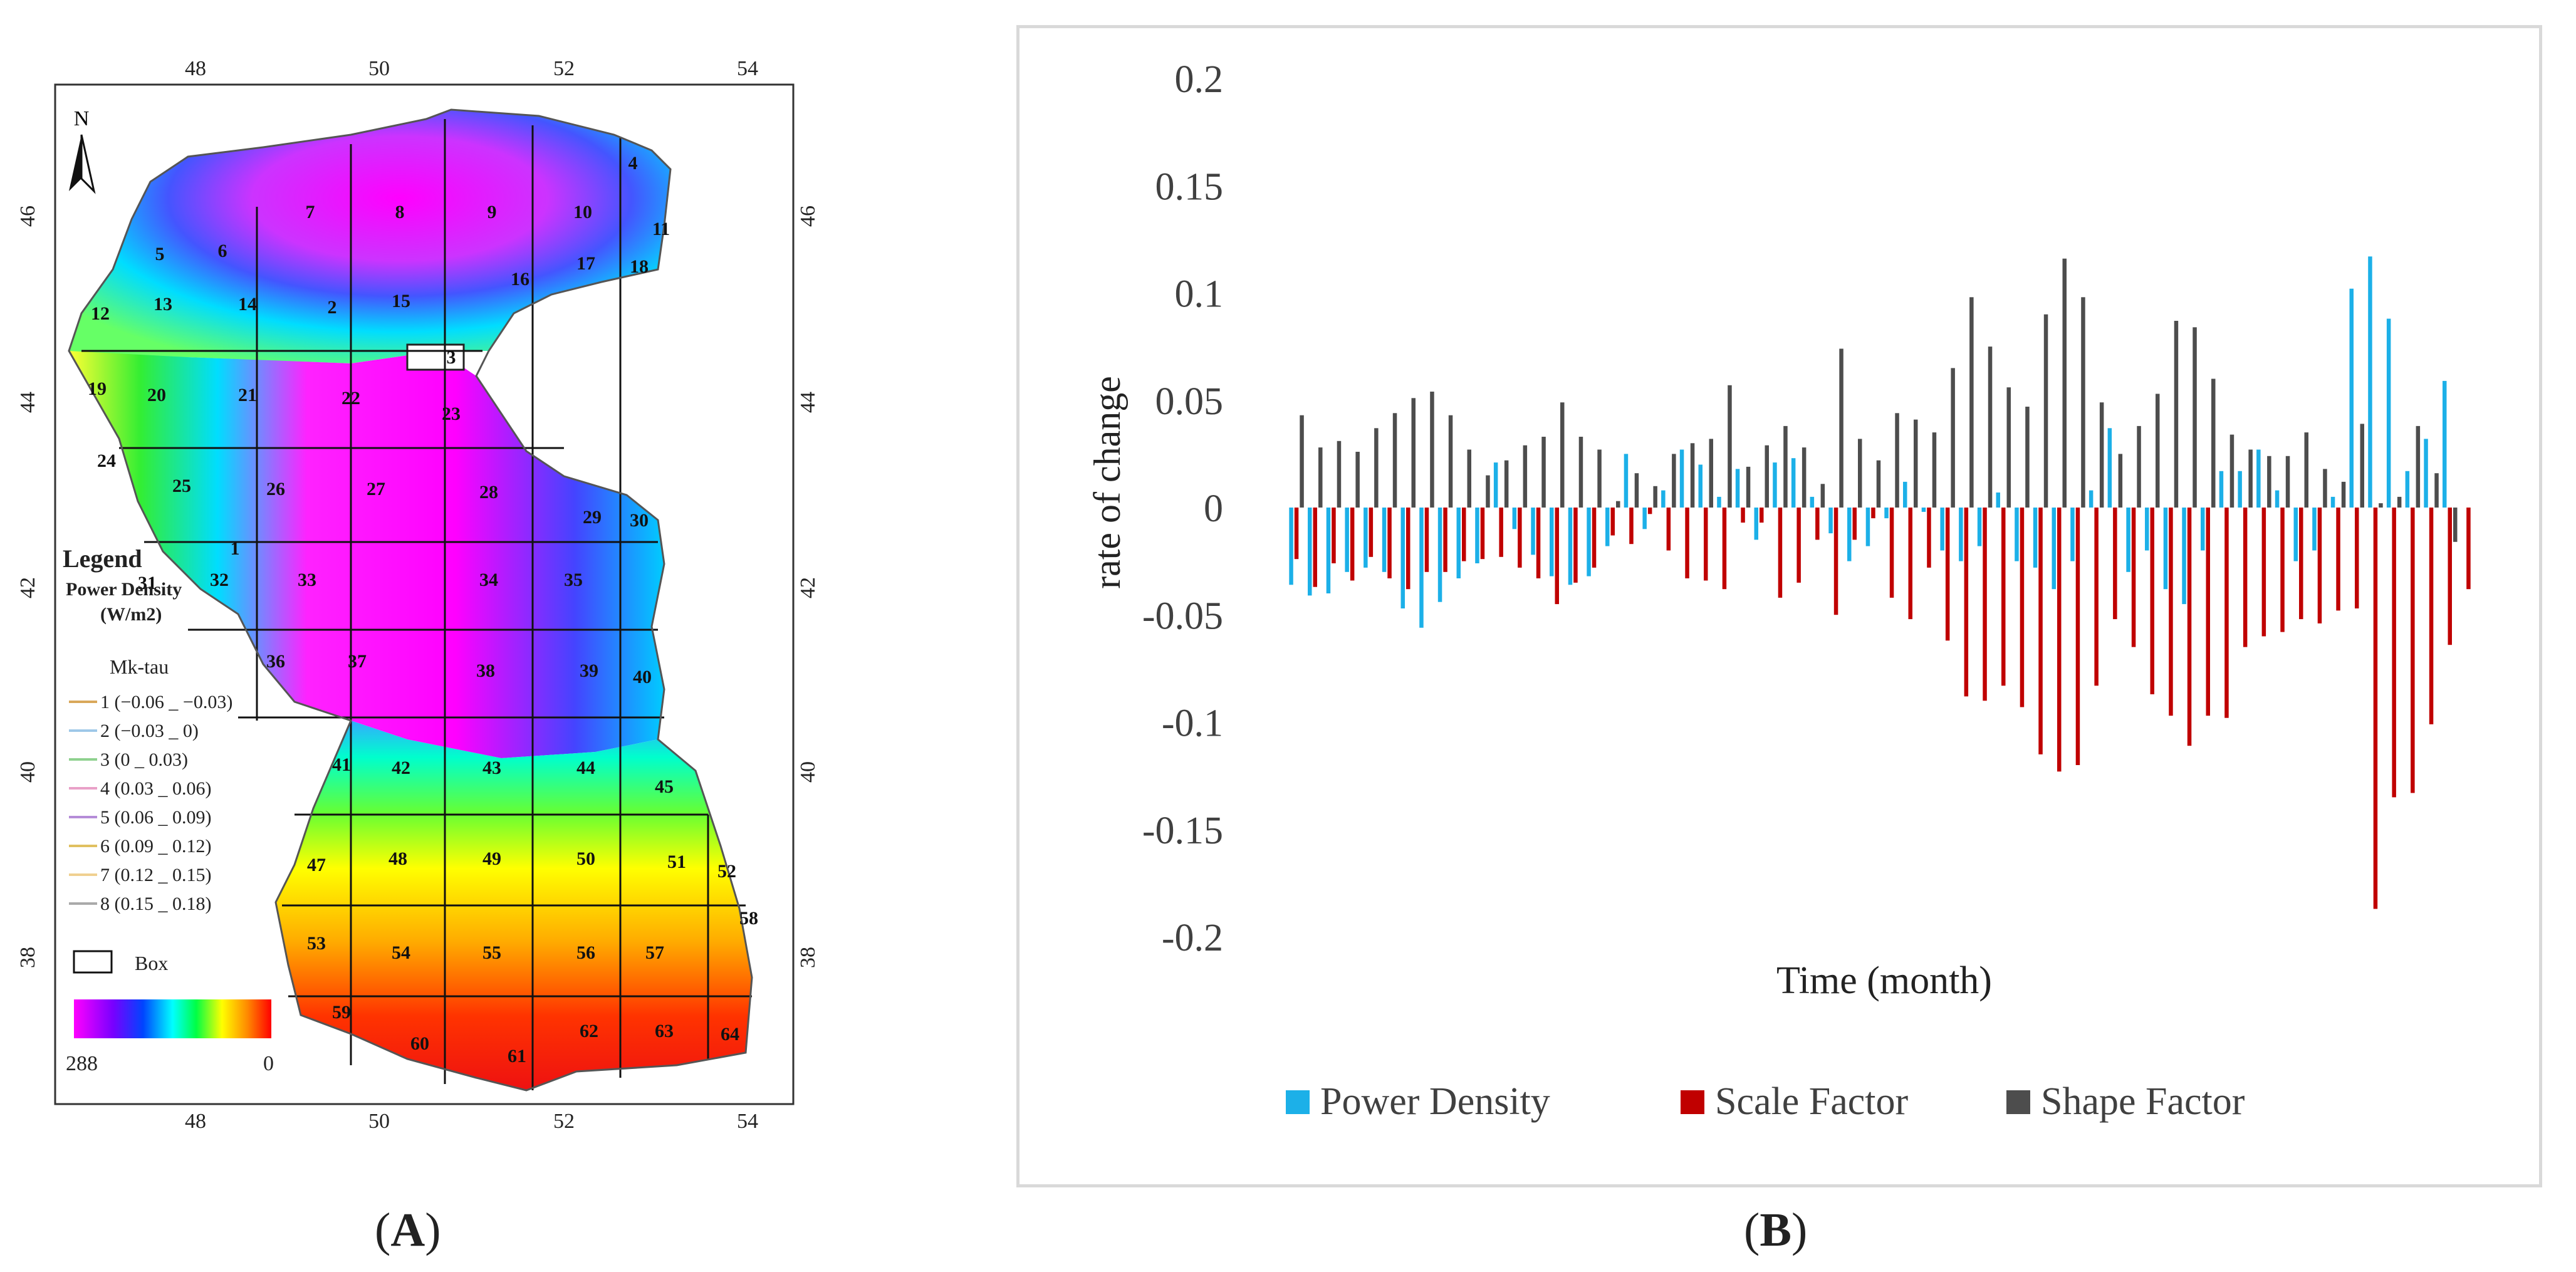  I want to click on grid-cell-label: 41, so click(341, 764).